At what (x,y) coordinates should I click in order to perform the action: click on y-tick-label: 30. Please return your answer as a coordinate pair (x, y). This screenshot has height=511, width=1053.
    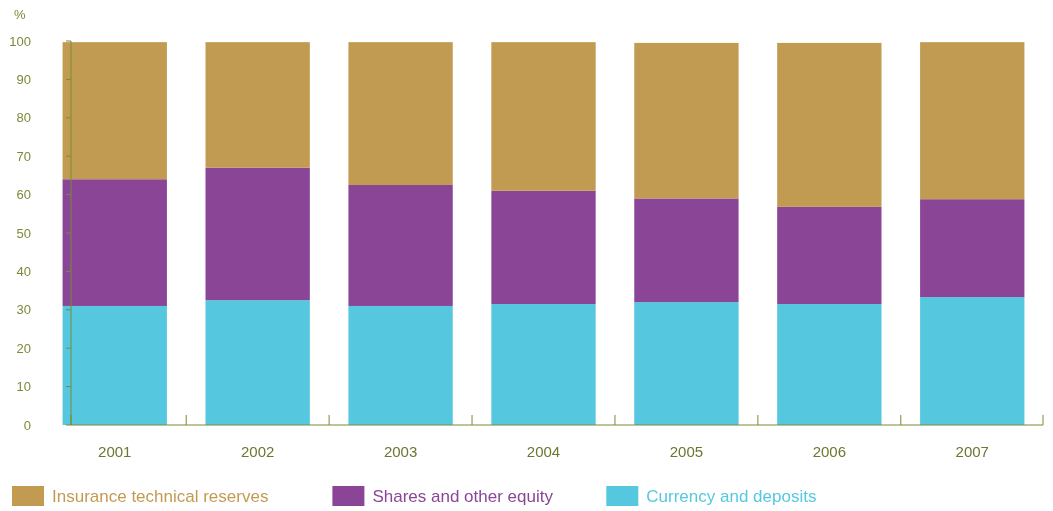
    Looking at the image, I should click on (23, 310).